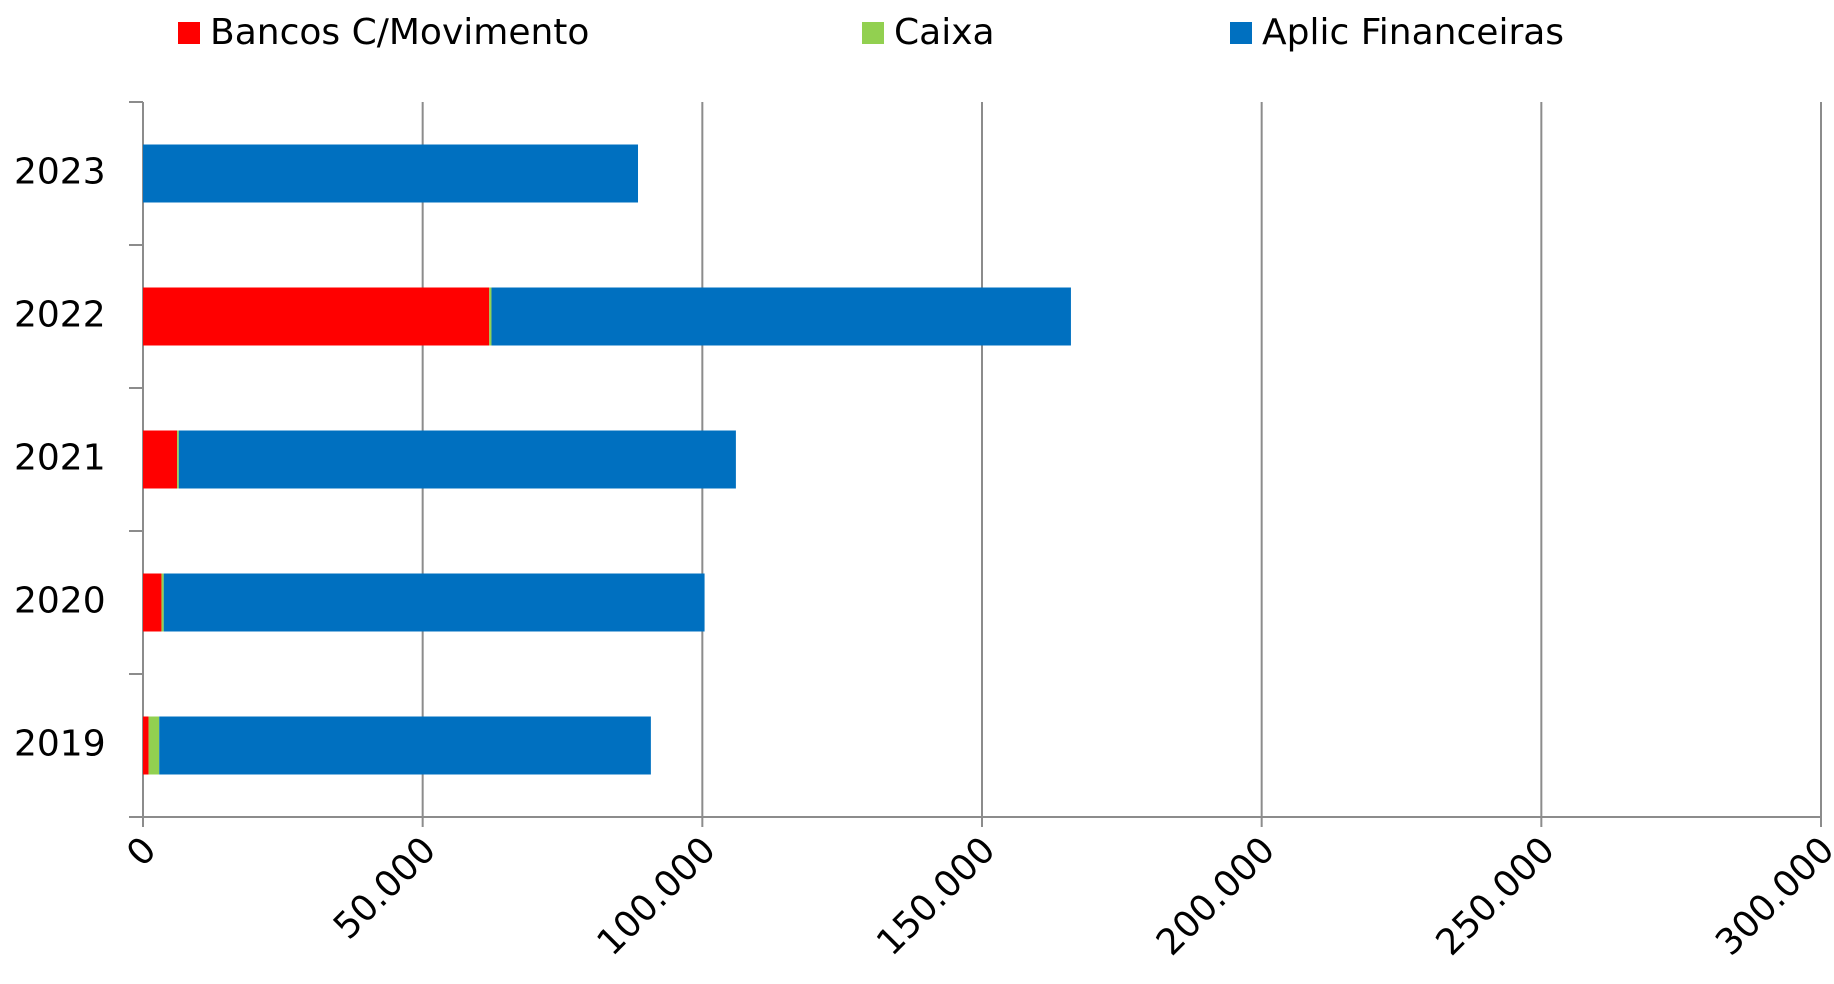  I want to click on x-tick-label: 150.000, so click(936, 896).